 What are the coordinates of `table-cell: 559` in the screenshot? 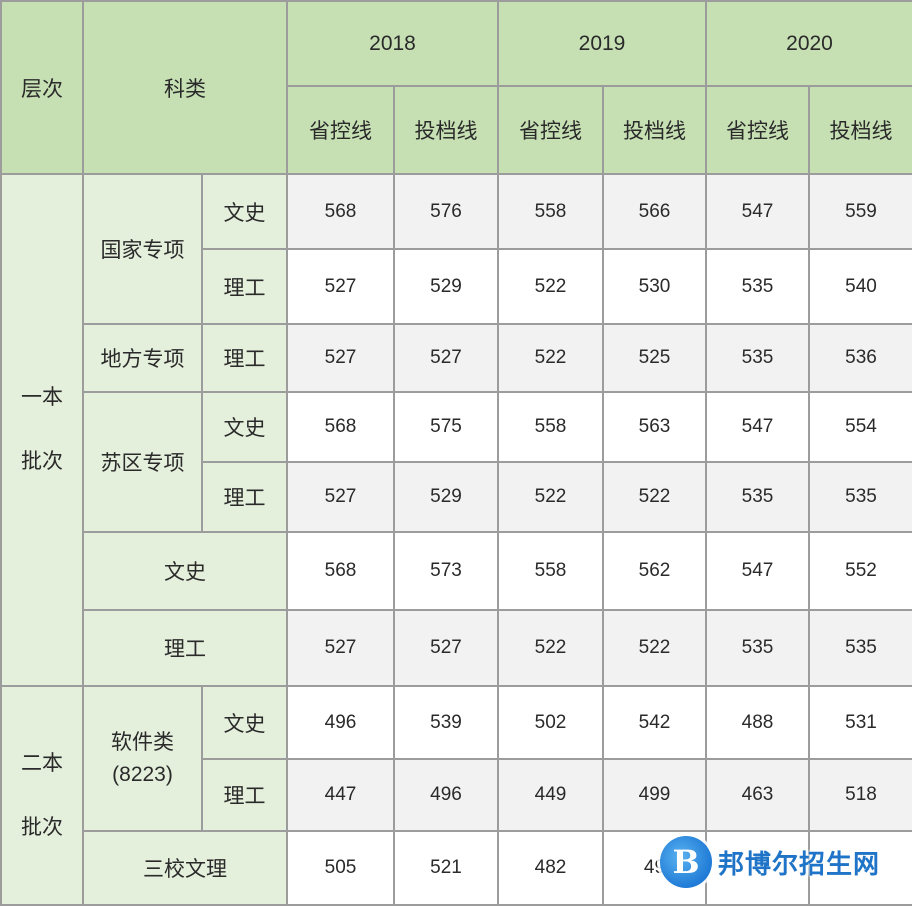 It's located at (860, 211).